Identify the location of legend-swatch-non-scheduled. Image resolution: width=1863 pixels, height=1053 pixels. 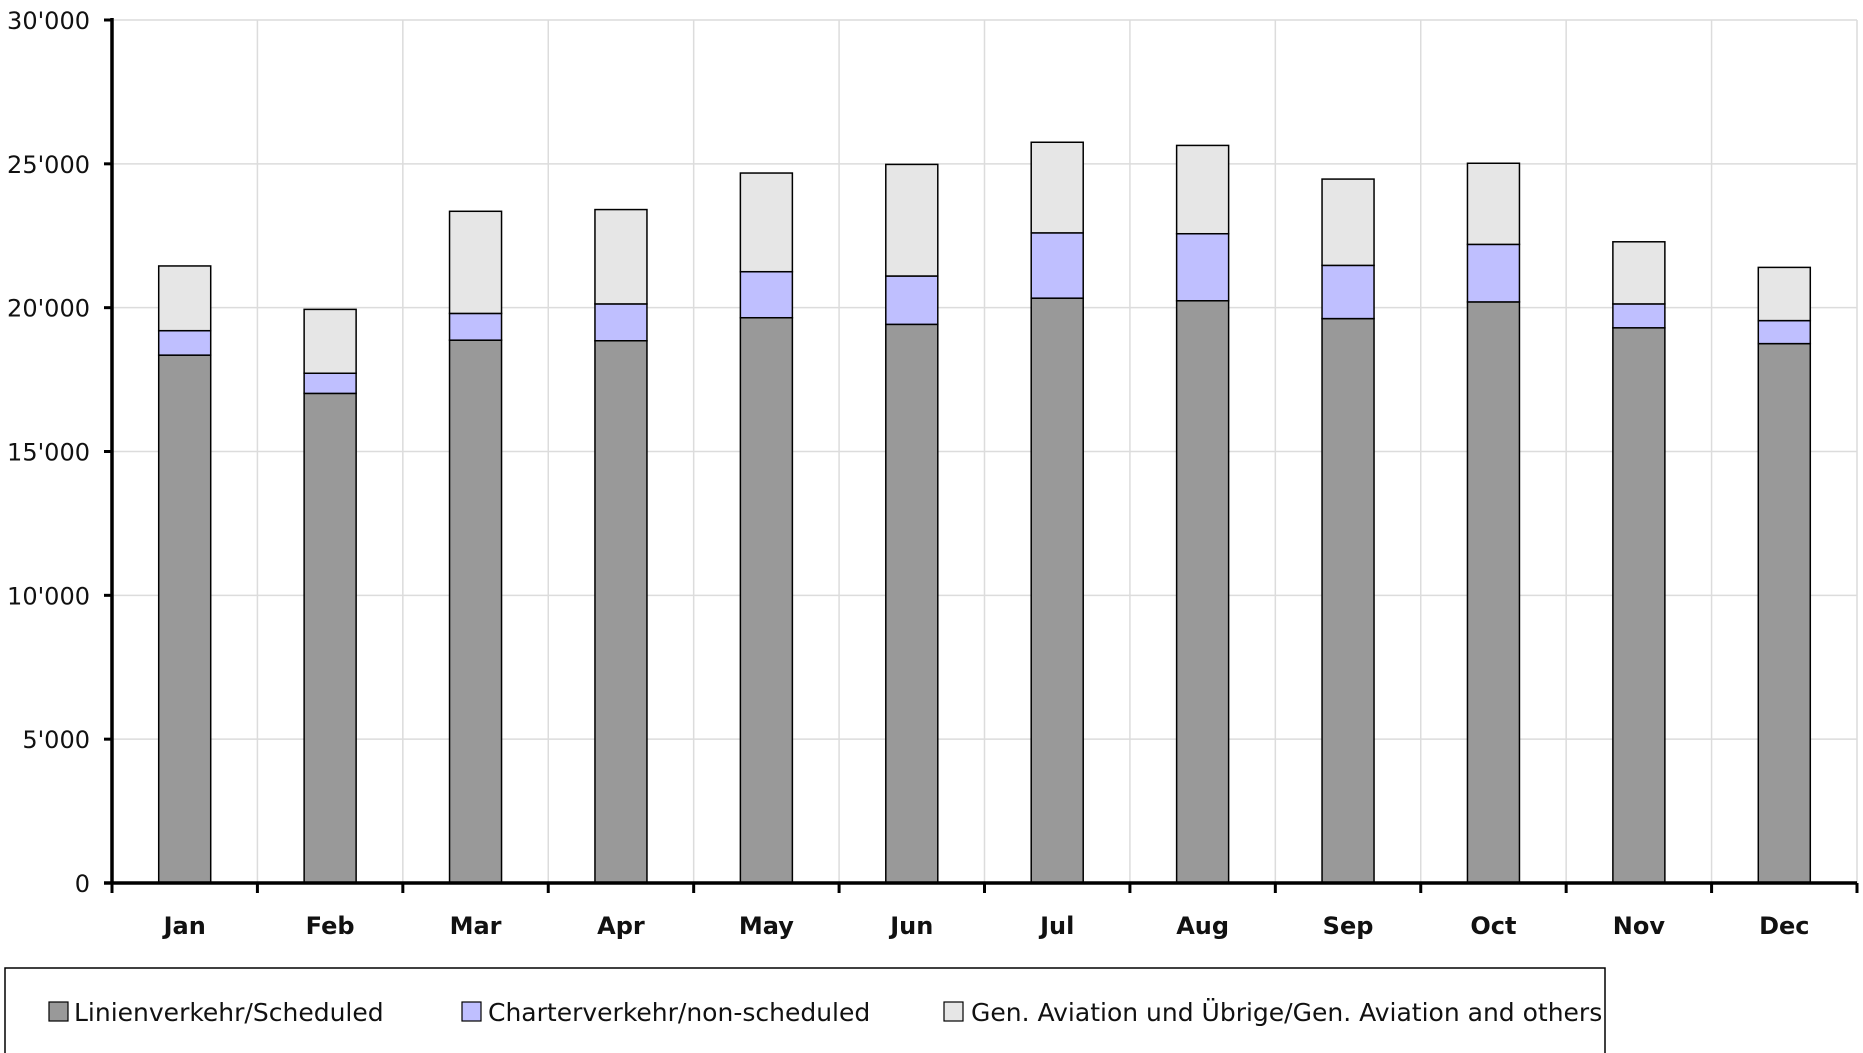
(471, 1011).